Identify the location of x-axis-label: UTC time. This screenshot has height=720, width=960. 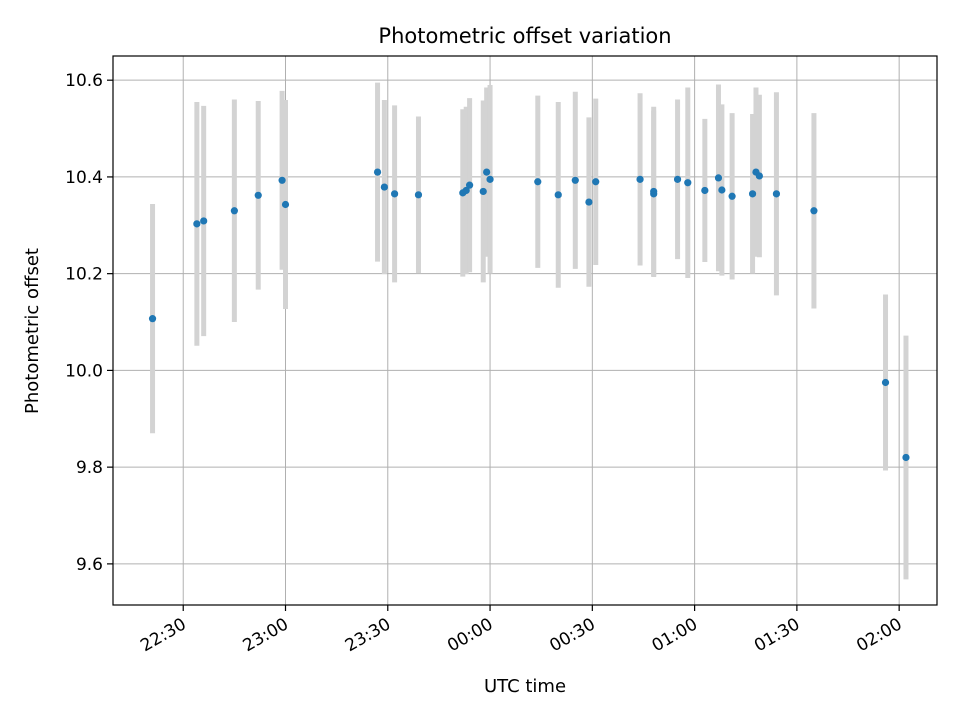
(525, 686).